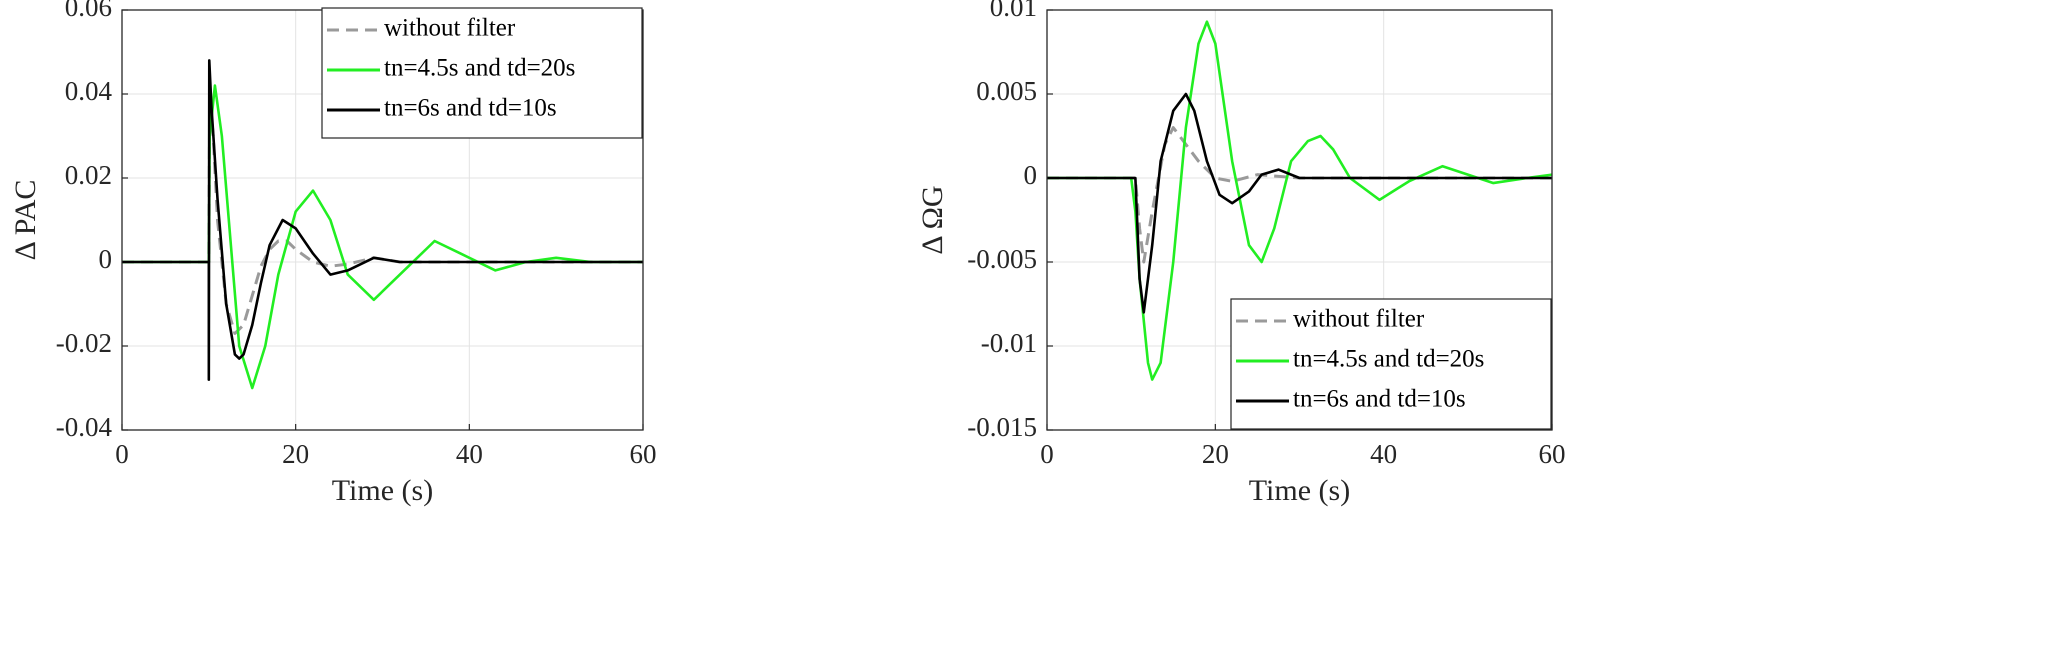 This screenshot has height=671, width=2067. I want to click on y-tick-label: -0.005, so click(1002, 259).